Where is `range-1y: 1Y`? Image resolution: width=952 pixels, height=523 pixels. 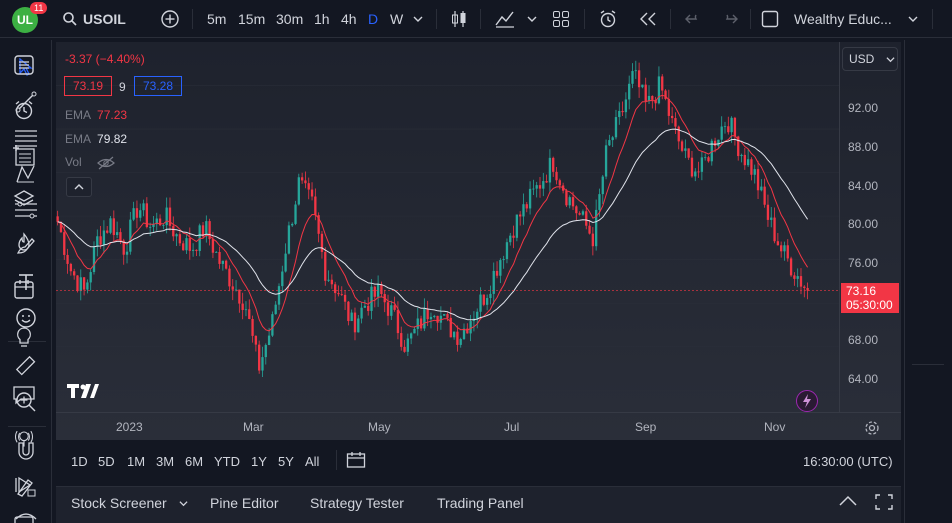
range-1y: 1Y is located at coordinates (259, 461).